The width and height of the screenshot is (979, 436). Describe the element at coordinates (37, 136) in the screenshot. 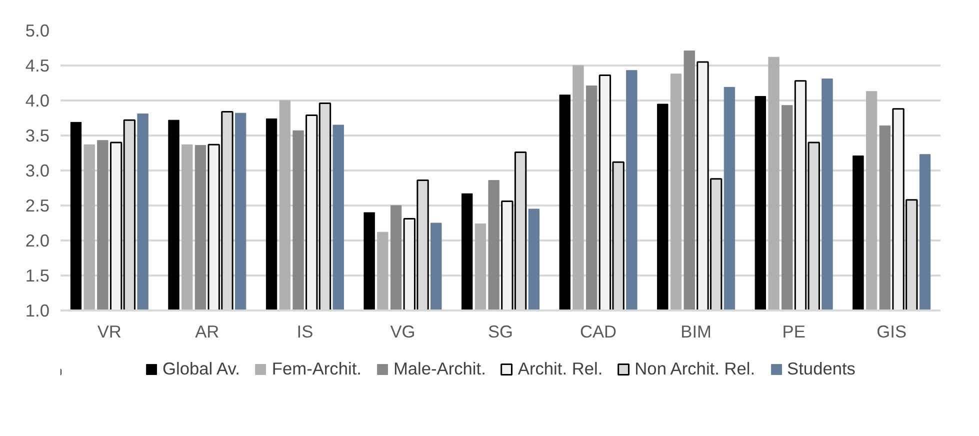

I see `y-tick-label: 3.5` at that location.